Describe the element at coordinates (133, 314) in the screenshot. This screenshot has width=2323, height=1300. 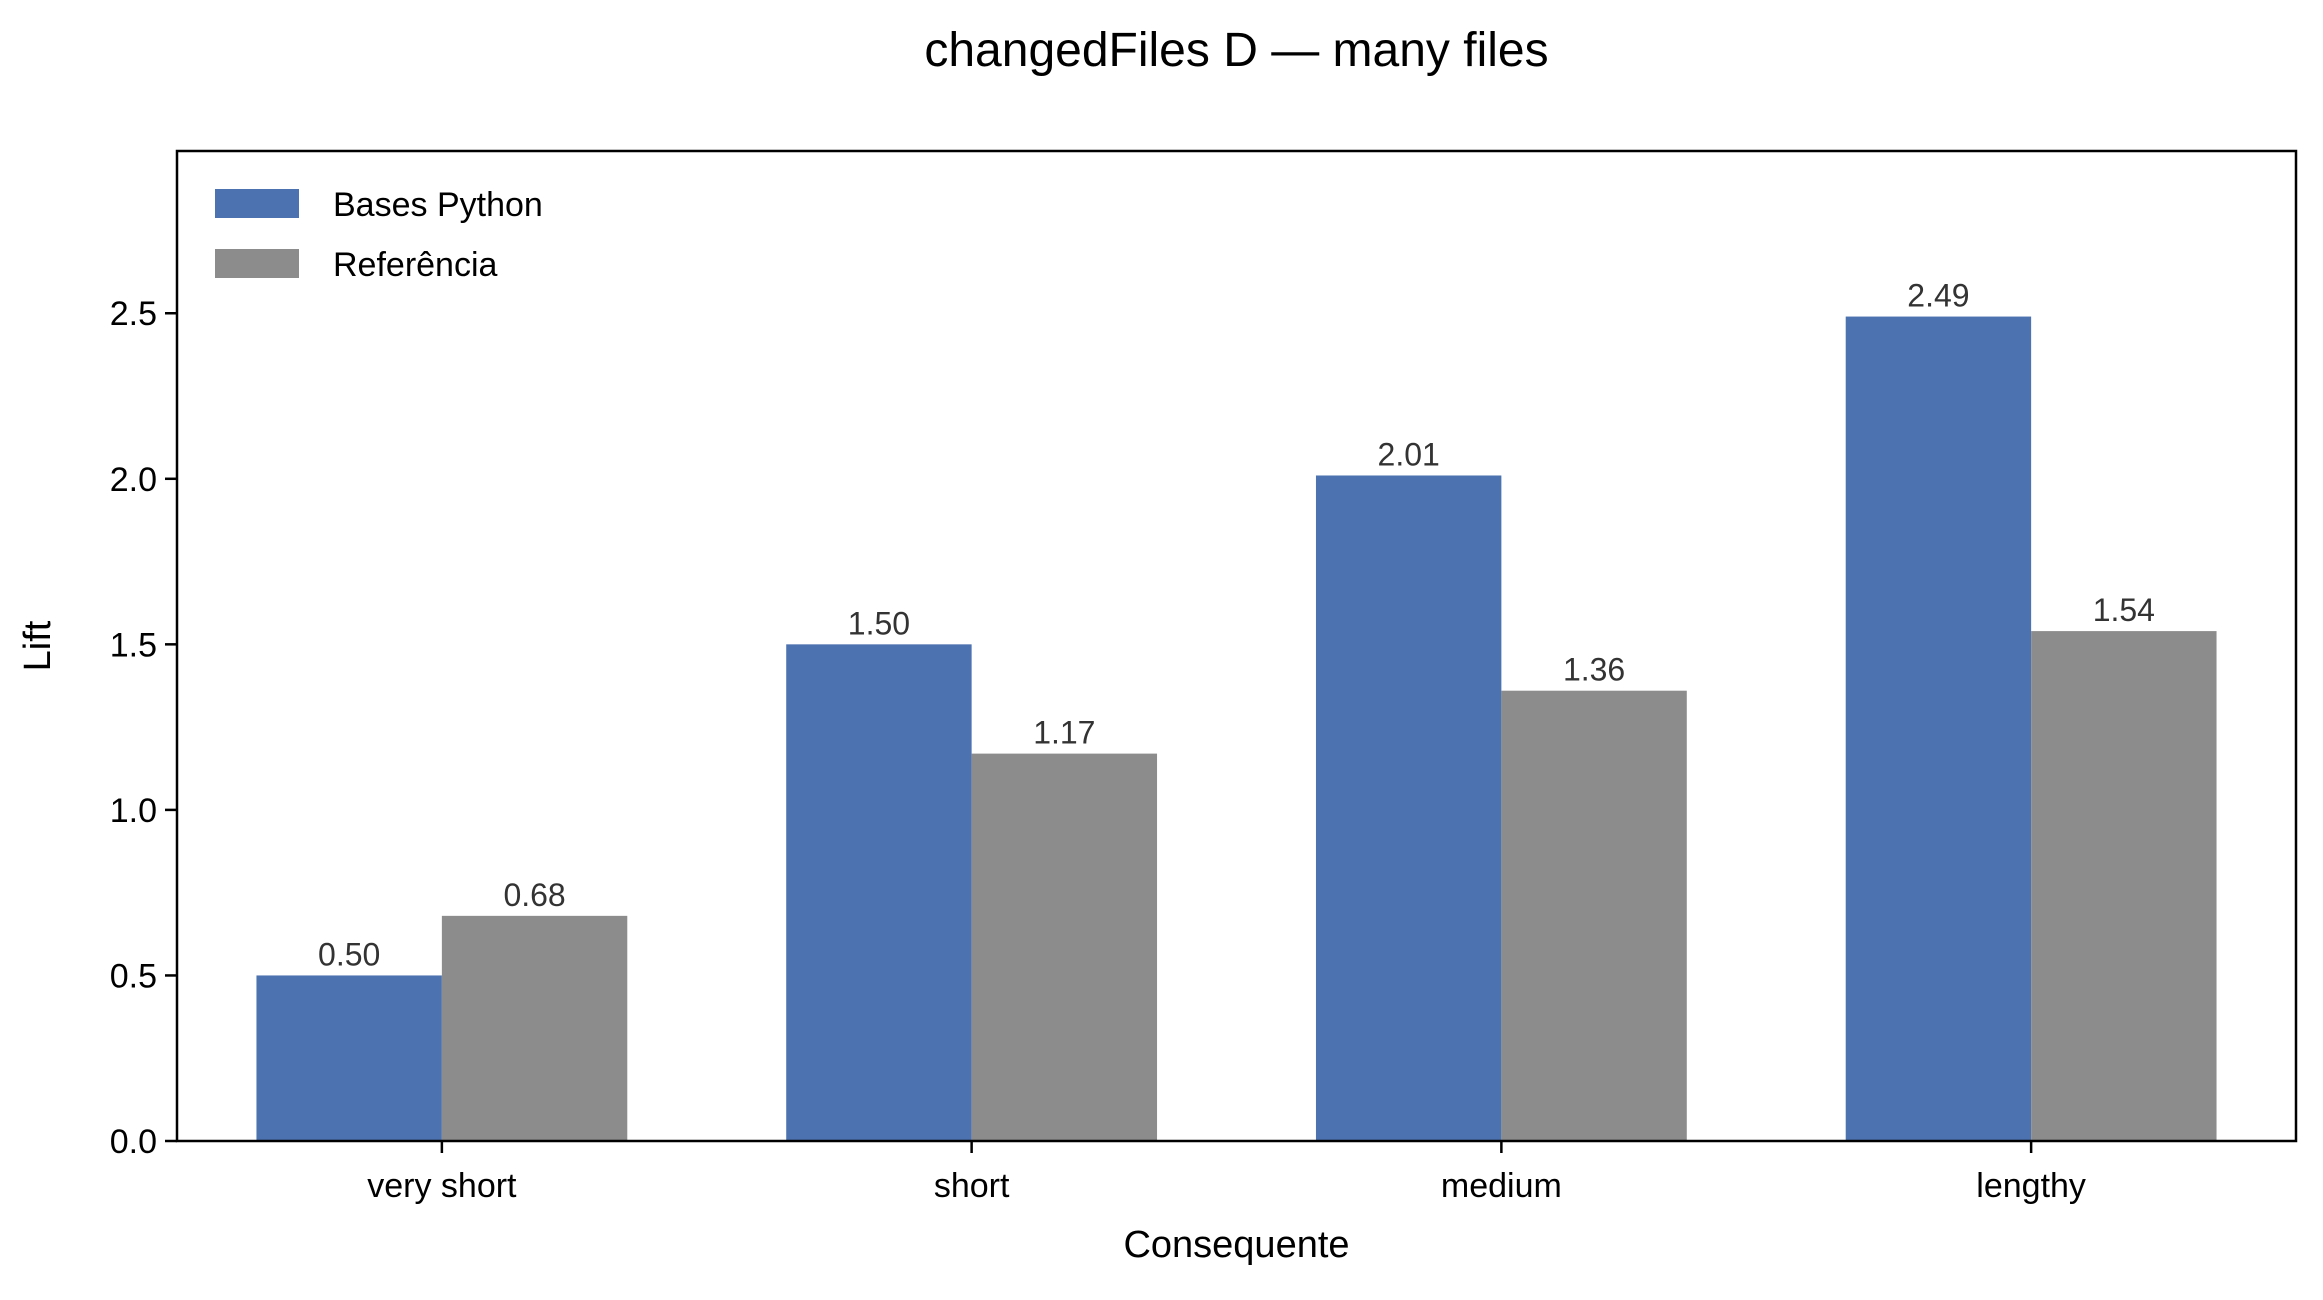
I see `y-tick-label: 2.5` at that location.